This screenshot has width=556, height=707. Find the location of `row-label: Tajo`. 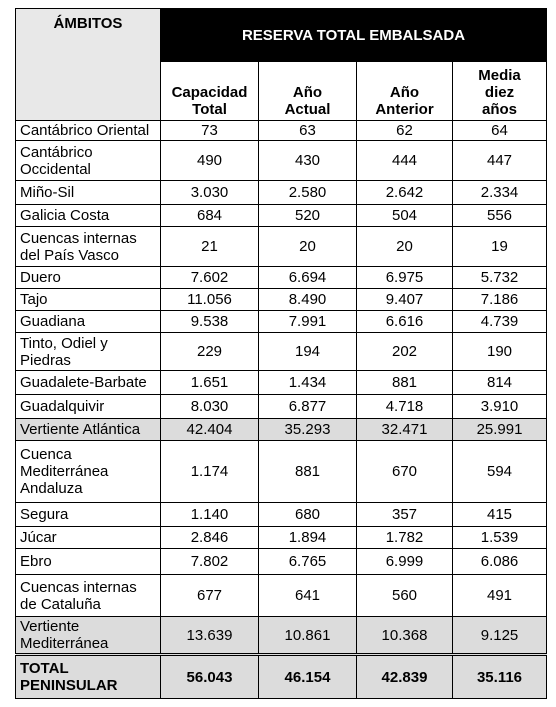

row-label: Tajo is located at coordinates (88, 299).